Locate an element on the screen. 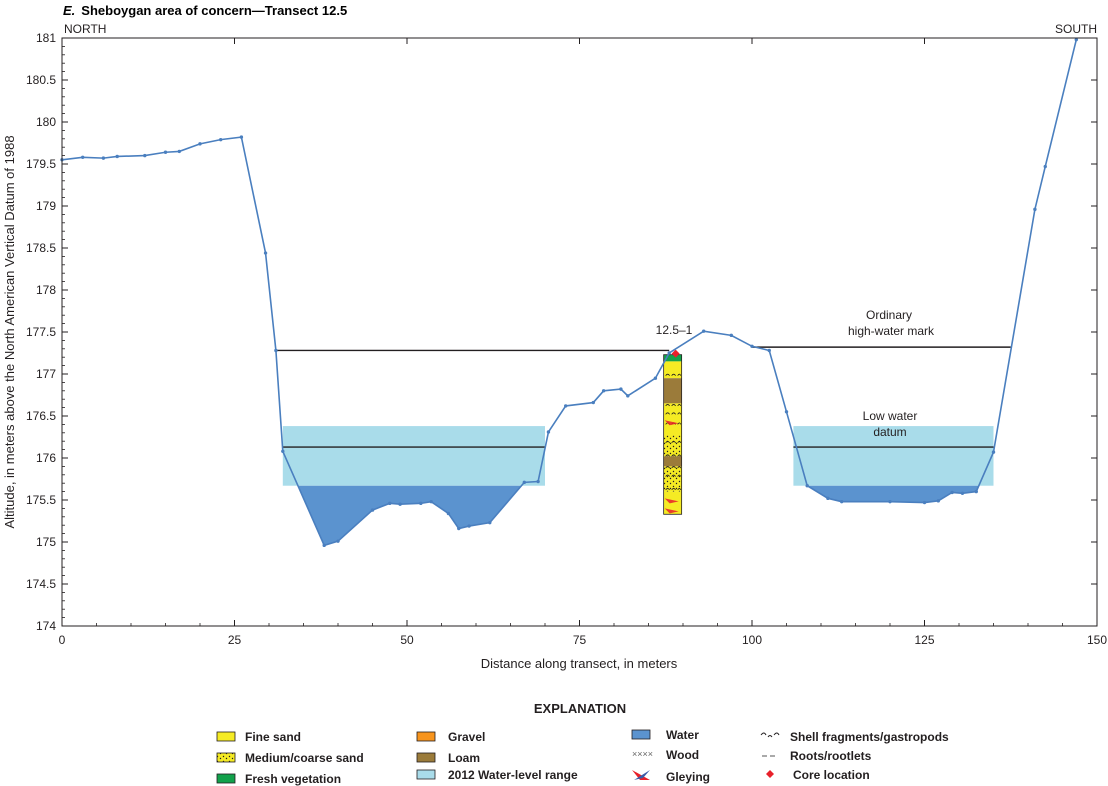  north-label: NORTH is located at coordinates (85, 29).